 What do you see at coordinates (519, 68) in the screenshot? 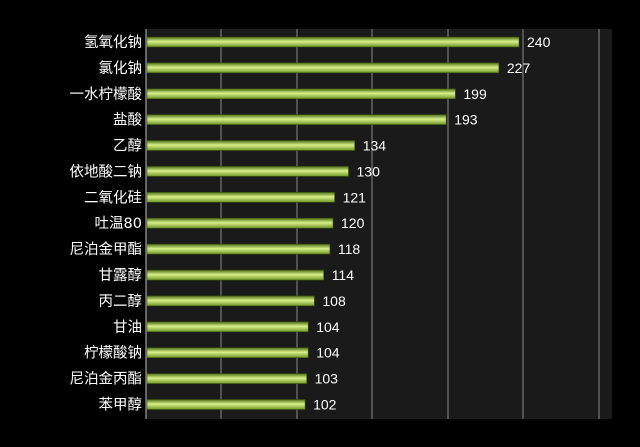
I see `data-label: 227` at bounding box center [519, 68].